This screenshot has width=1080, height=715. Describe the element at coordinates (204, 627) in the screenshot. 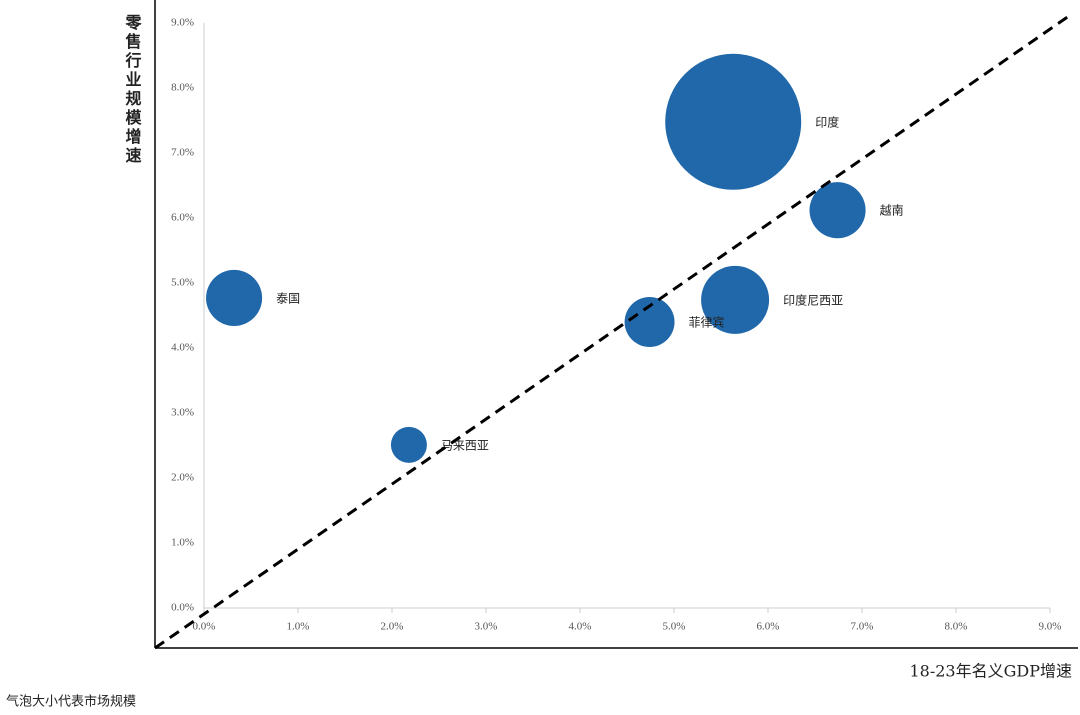

I see `x-tick-label: 0.0%` at that location.